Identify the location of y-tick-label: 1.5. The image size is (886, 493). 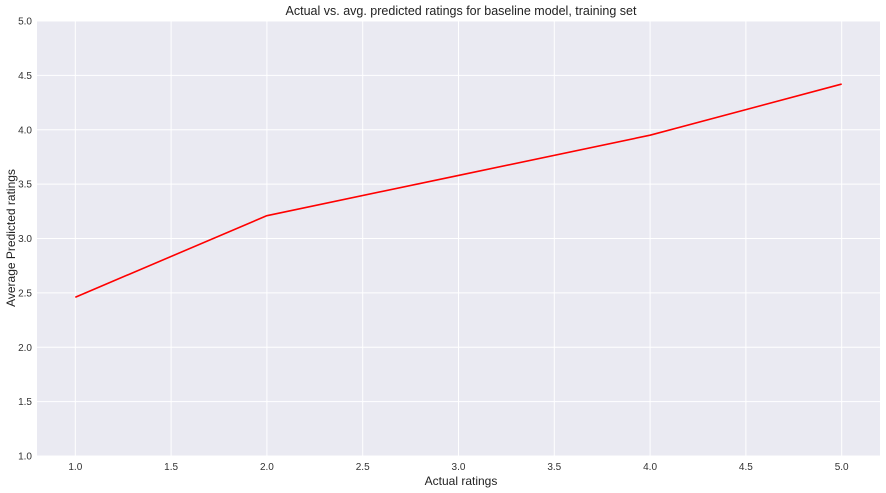
(25, 402).